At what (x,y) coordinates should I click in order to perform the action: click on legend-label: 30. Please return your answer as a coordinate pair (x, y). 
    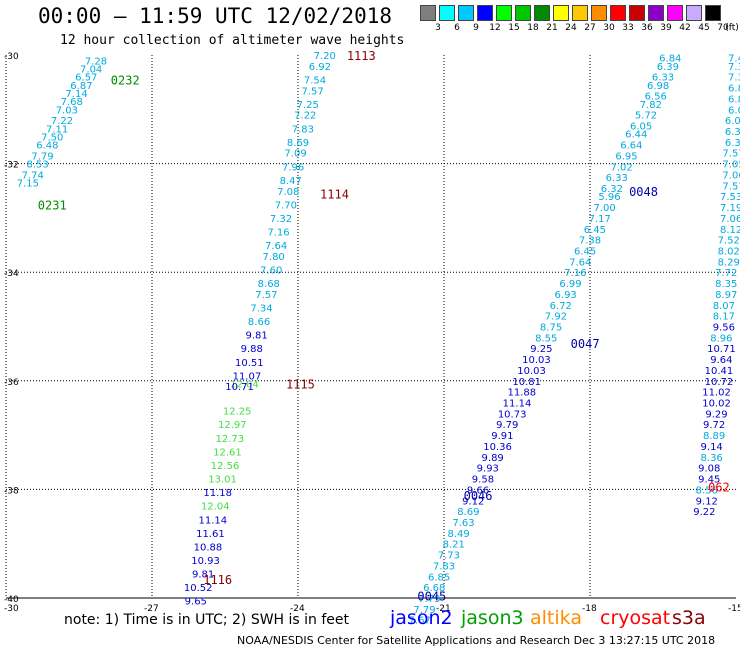
    Looking at the image, I should click on (609, 28).